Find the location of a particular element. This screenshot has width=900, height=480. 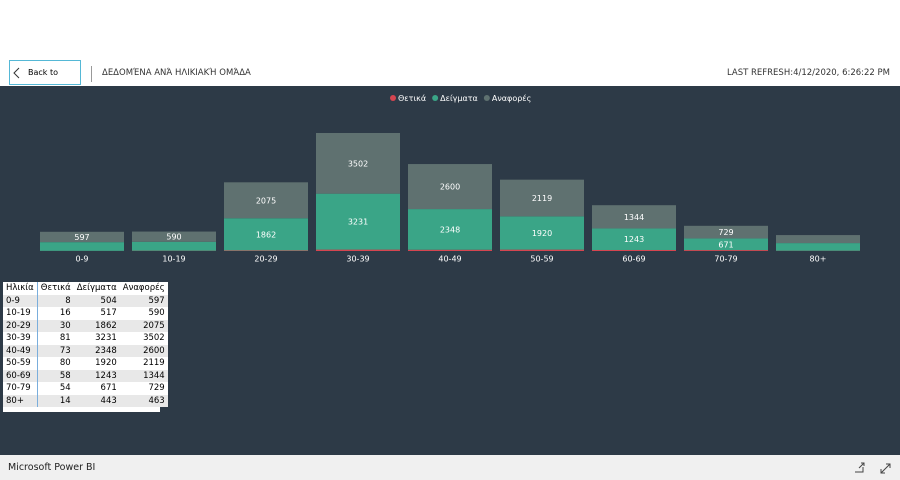

table-cell: 70-79 is located at coordinates (20, 388).